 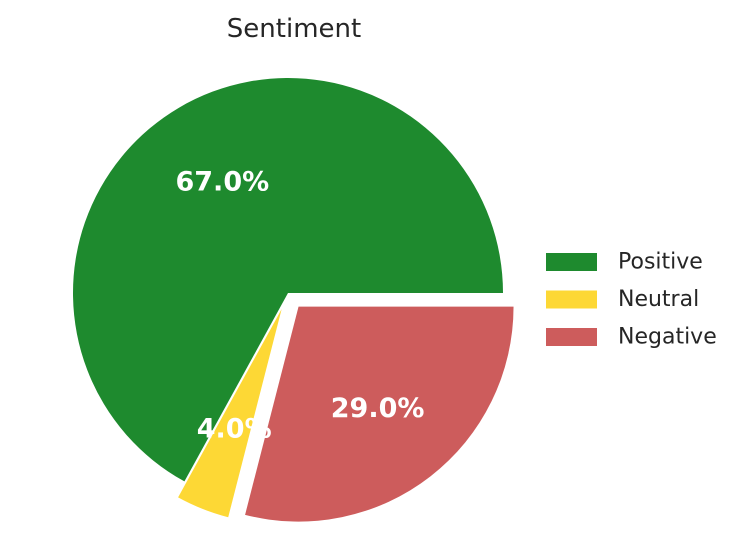 What do you see at coordinates (294, 29) in the screenshot?
I see `chart-title: Sentiment` at bounding box center [294, 29].